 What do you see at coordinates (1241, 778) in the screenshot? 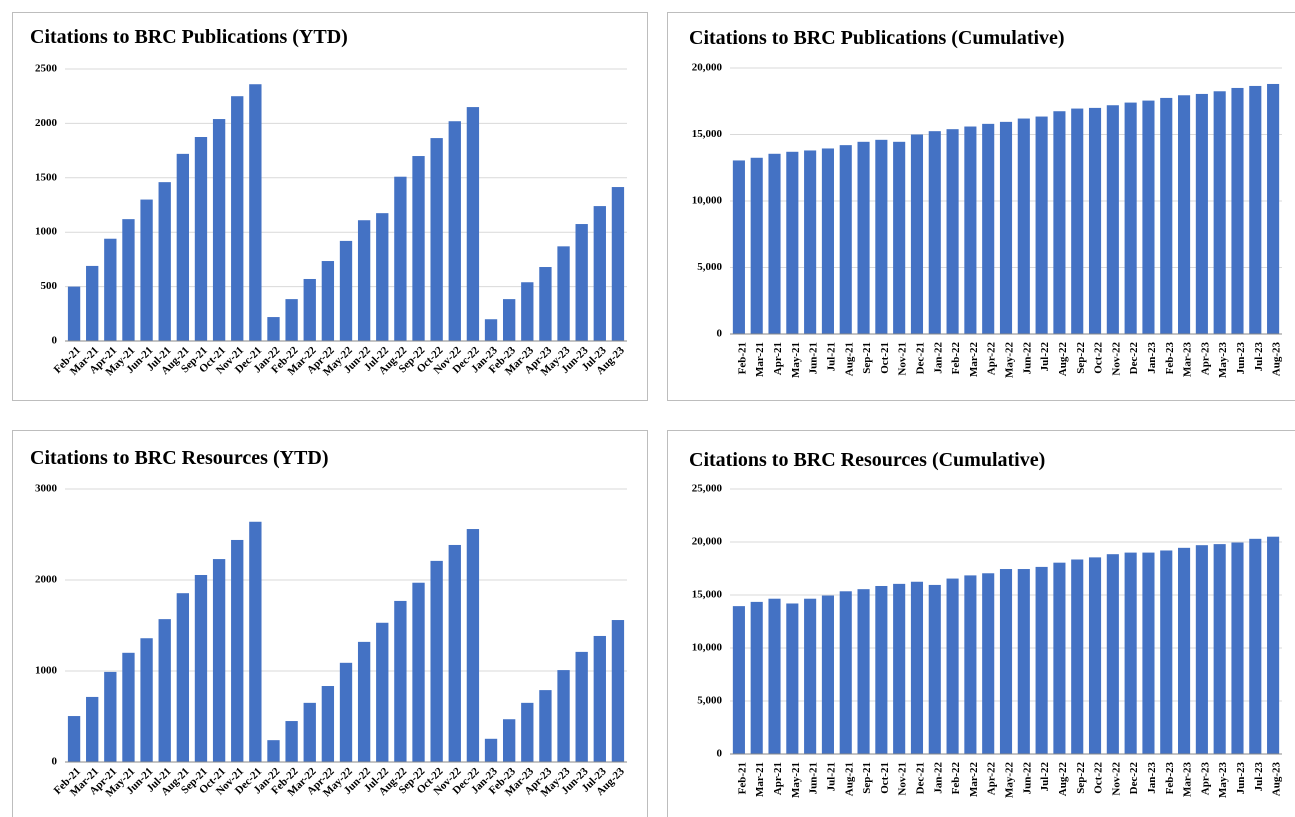
I see `x-tick-label: Jun-23` at bounding box center [1241, 778].